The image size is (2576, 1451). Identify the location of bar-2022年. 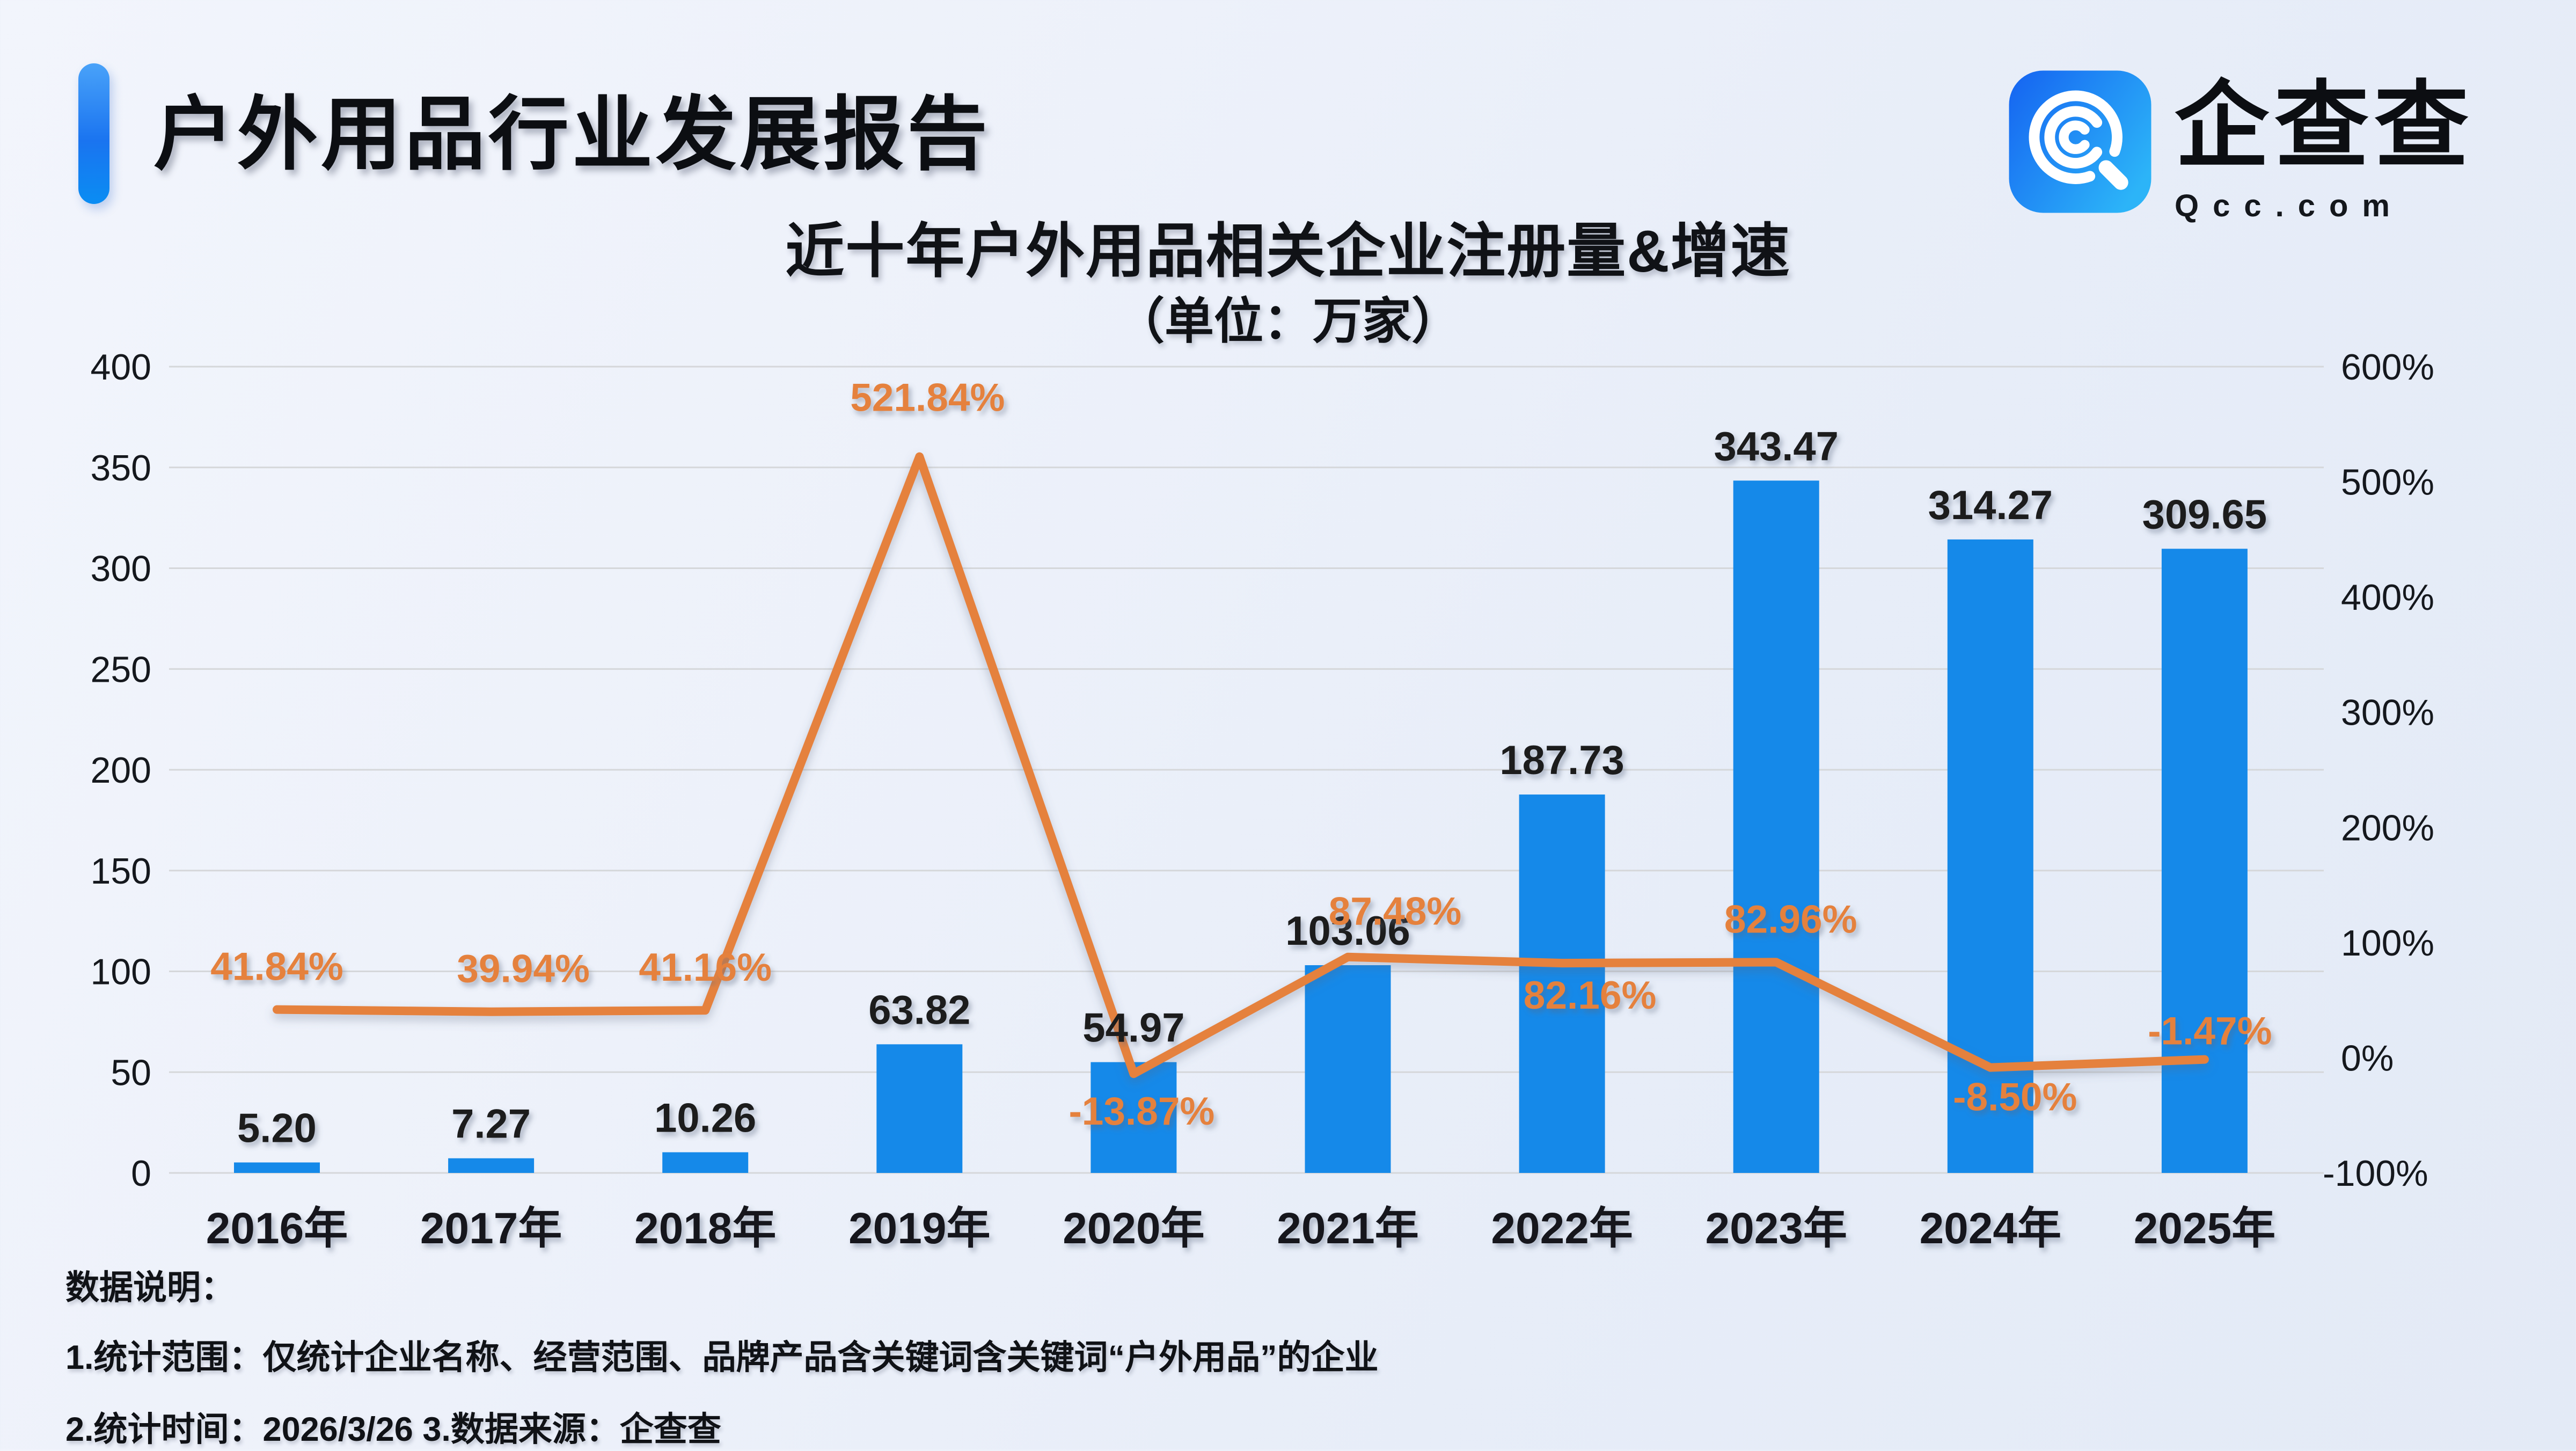
(1562, 984).